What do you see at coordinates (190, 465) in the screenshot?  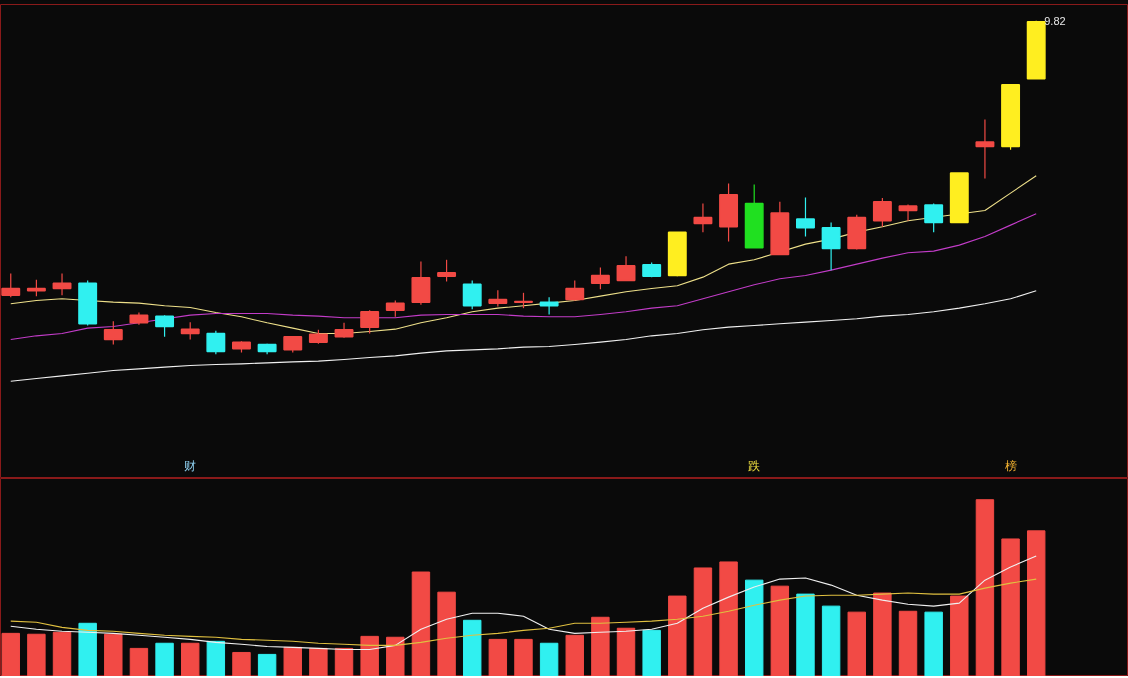 I see `text: 财` at bounding box center [190, 465].